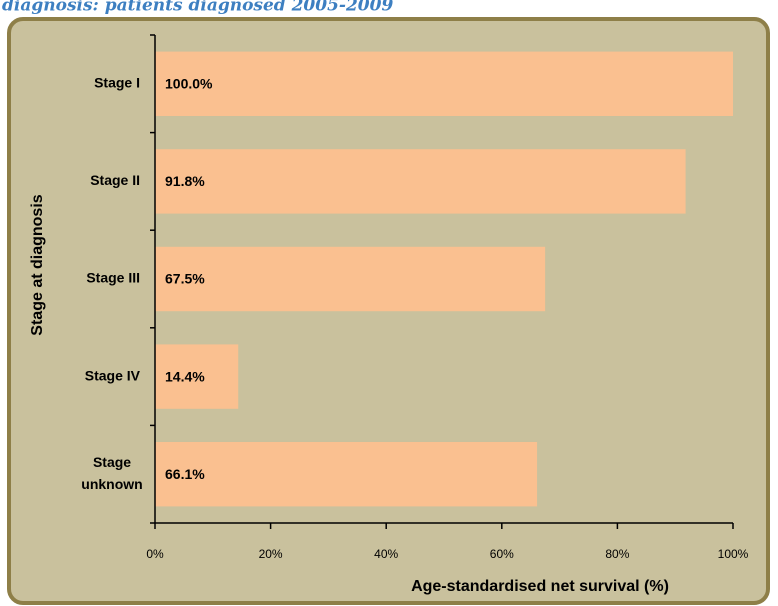 This screenshot has height=606, width=778. I want to click on y-tick-label: Stage unknown, so click(111, 473).